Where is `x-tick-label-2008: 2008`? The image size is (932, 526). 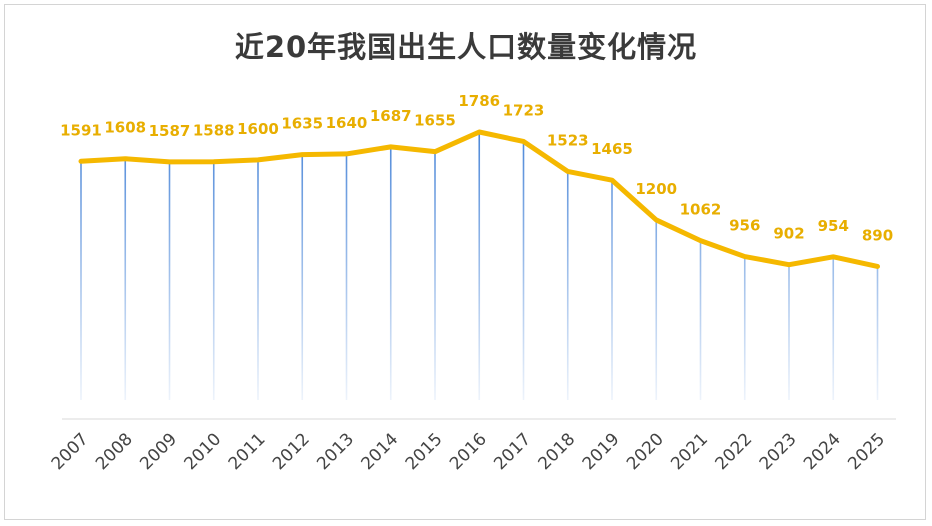
x-tick-label-2008: 2008 is located at coordinates (114, 451).